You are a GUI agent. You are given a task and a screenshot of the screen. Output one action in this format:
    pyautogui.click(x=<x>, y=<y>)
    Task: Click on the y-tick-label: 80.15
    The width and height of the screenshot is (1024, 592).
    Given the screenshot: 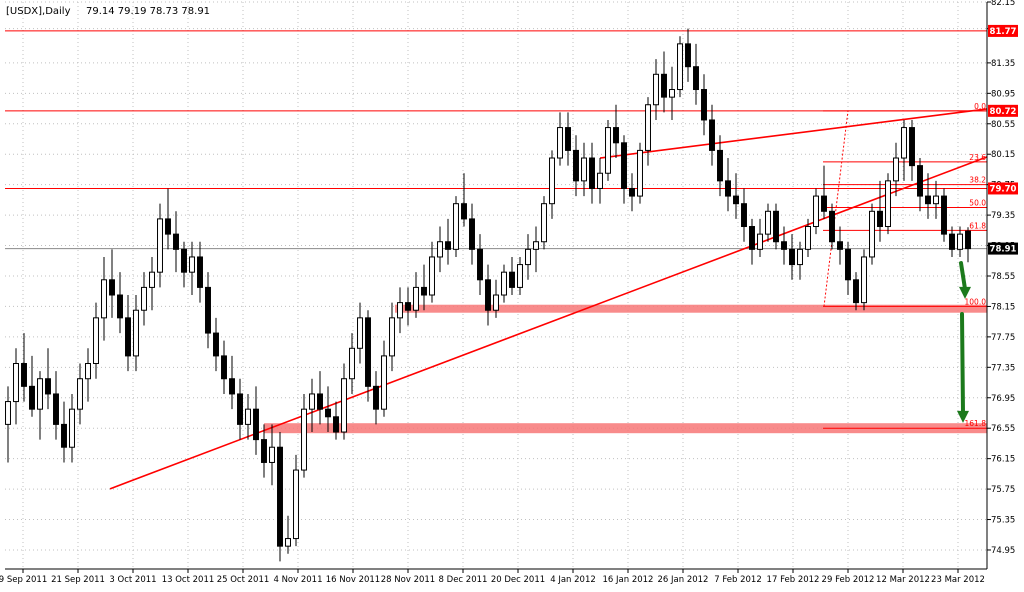 What is the action you would take?
    pyautogui.click(x=1003, y=155)
    